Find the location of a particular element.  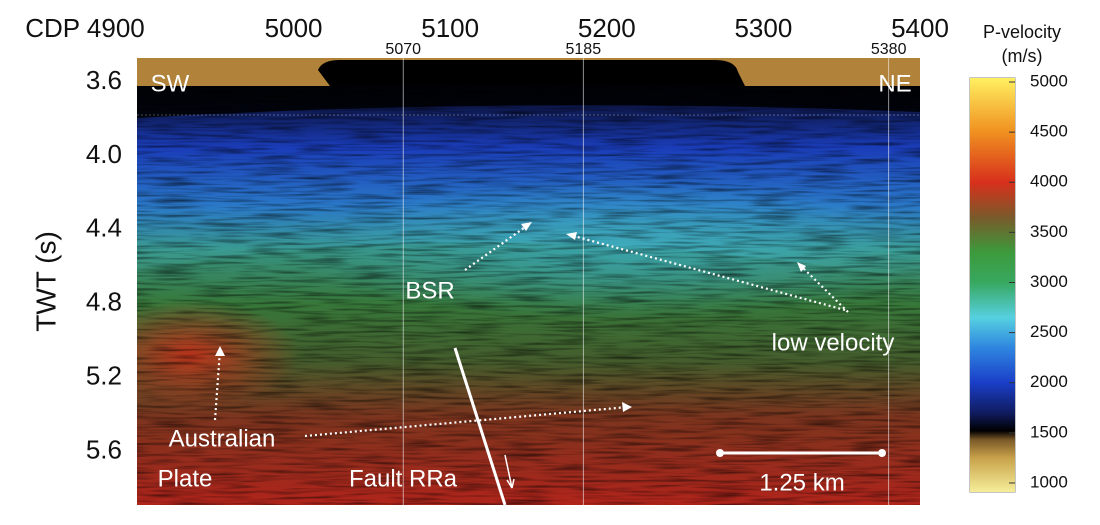

y-axis-label: TWT (s) is located at coordinates (45, 281).